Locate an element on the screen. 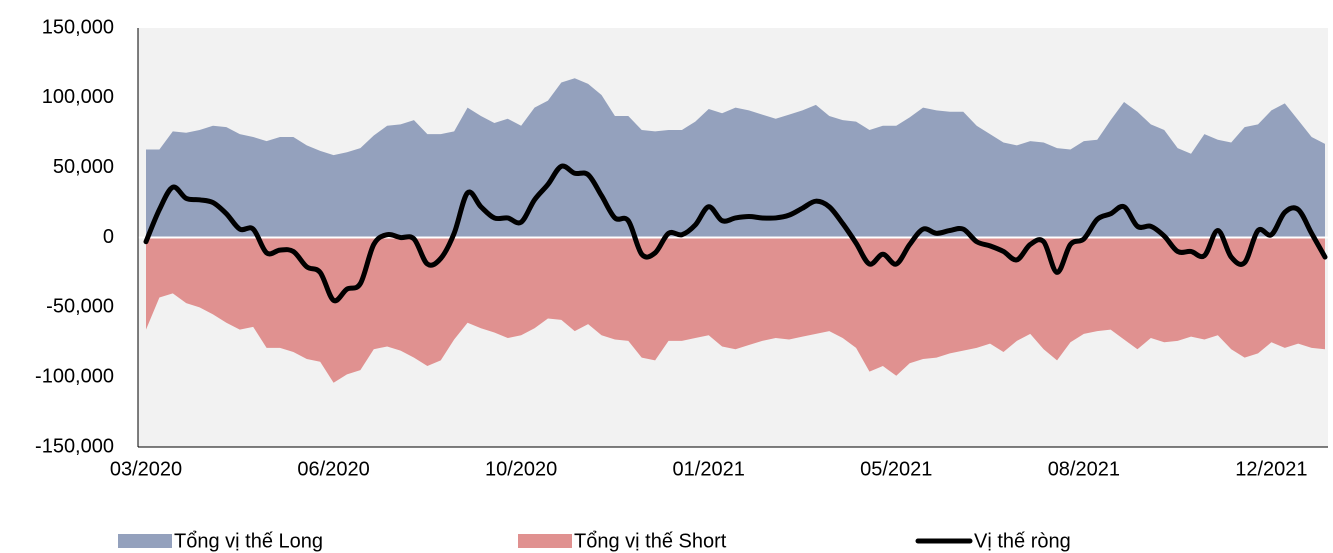  x-tick-label: 05/2021 is located at coordinates (896, 469).